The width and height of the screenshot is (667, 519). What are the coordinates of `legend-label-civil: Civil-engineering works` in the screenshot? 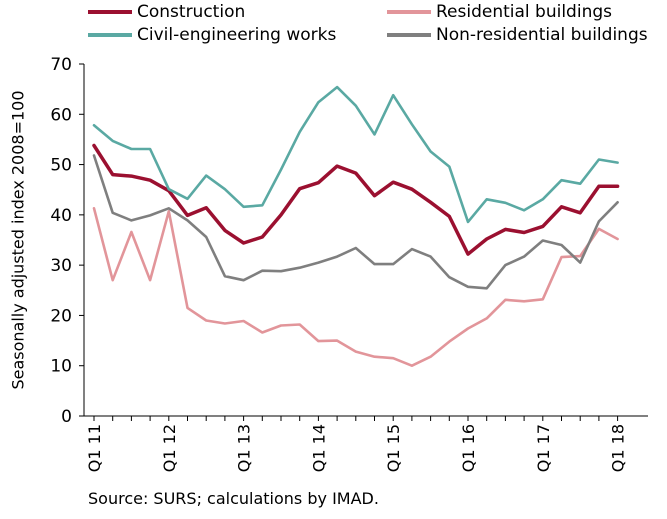 It's located at (237, 35).